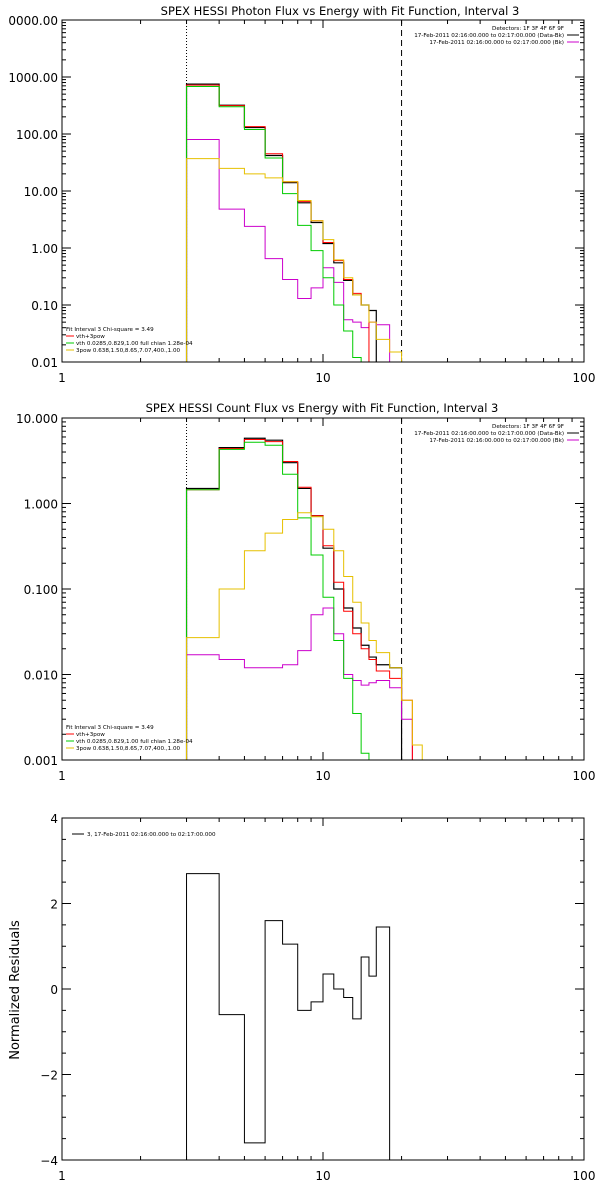 This screenshot has height=1200, width=600. Describe the element at coordinates (299, 683) in the screenshot. I see `count-series-bk` at that location.